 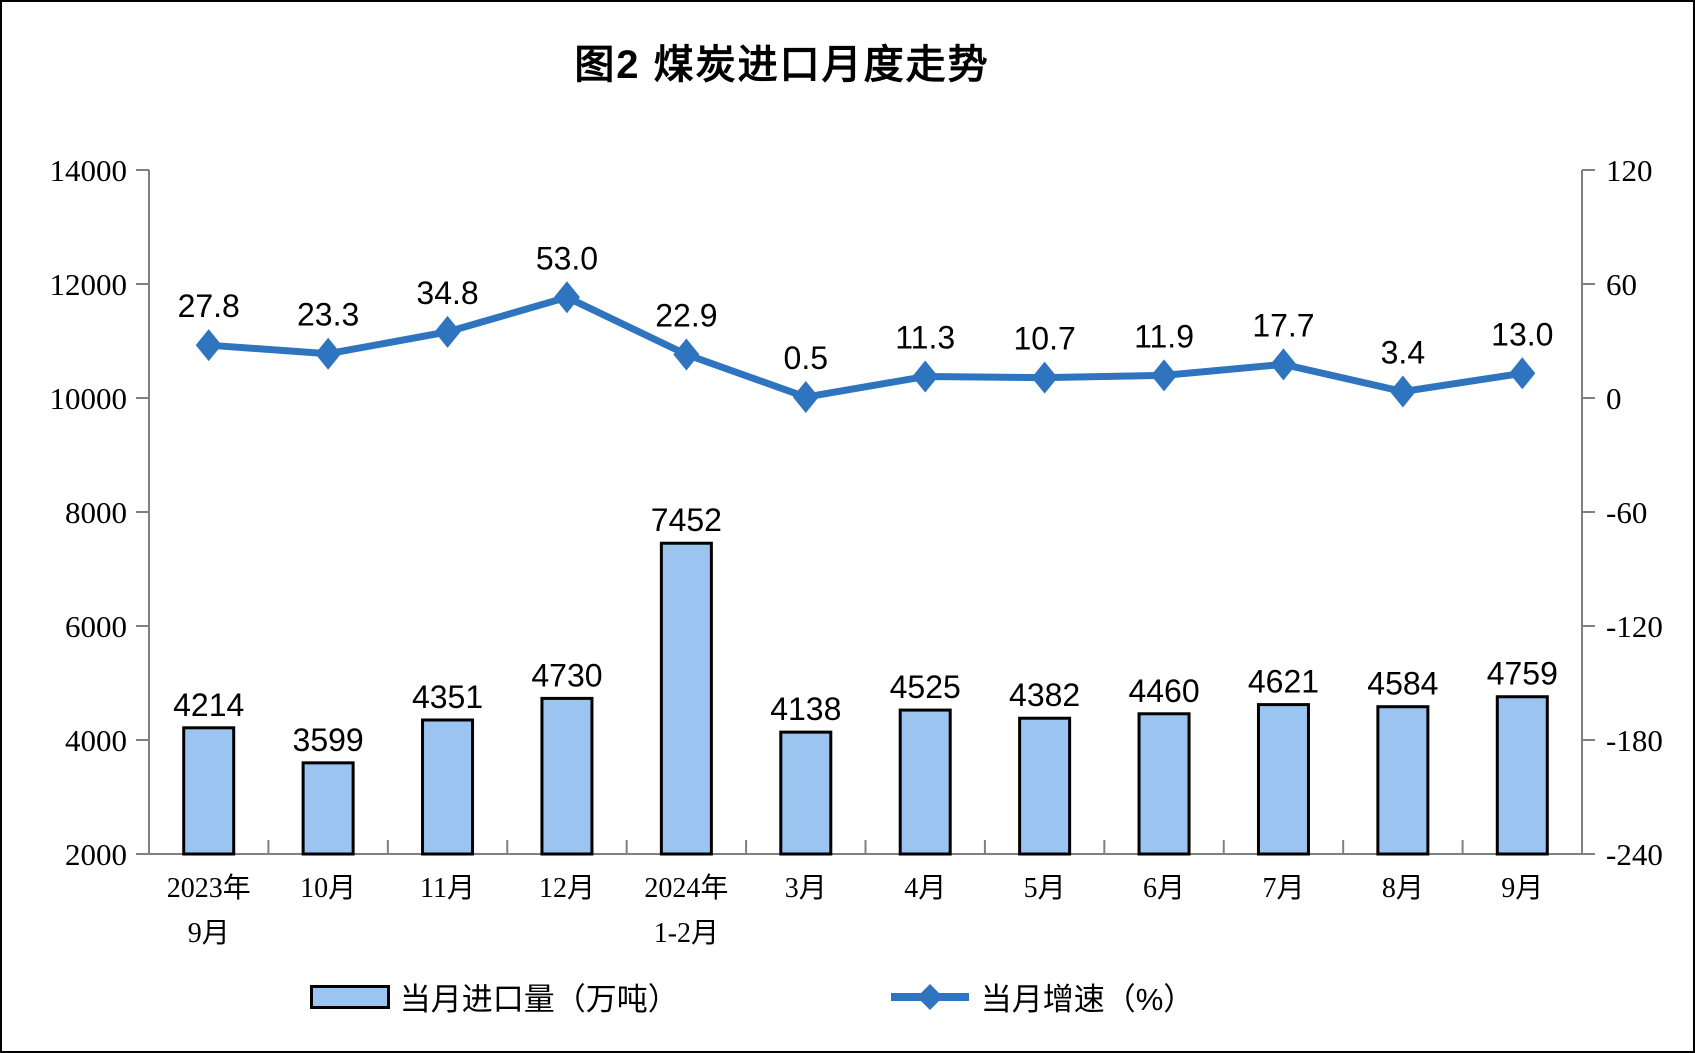 What do you see at coordinates (447, 697) in the screenshot?
I see `bar-value-label: 4351` at bounding box center [447, 697].